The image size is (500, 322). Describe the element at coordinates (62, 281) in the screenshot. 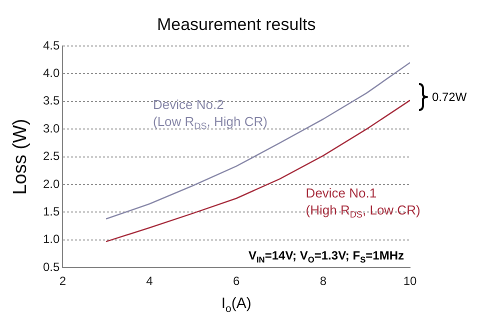

I see `x-tick-label: 2` at that location.